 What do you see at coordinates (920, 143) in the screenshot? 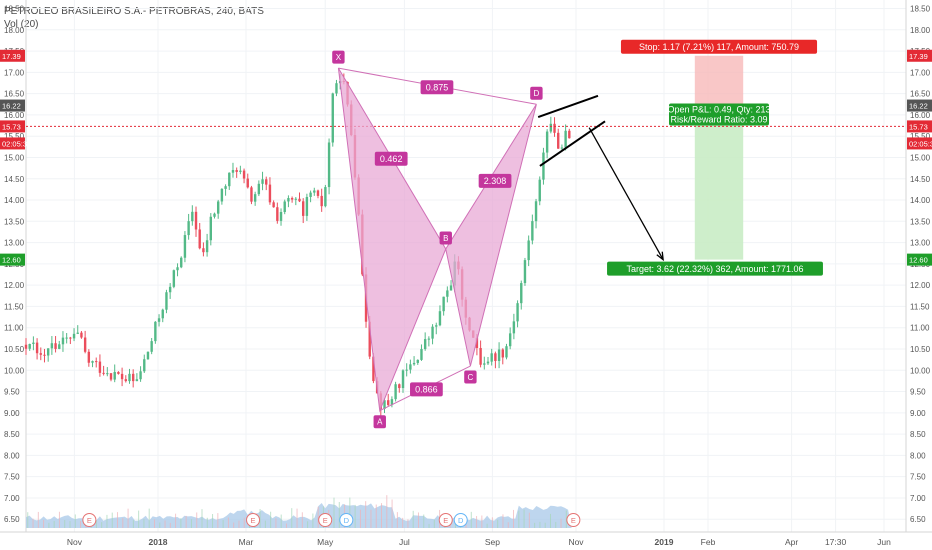
I see `price-badge-right: 02:05:3` at bounding box center [920, 143].